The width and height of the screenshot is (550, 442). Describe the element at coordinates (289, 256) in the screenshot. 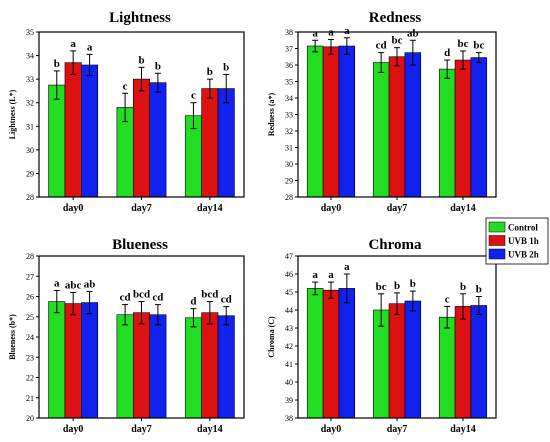

I see `chroma-ytick-label: 47` at that location.